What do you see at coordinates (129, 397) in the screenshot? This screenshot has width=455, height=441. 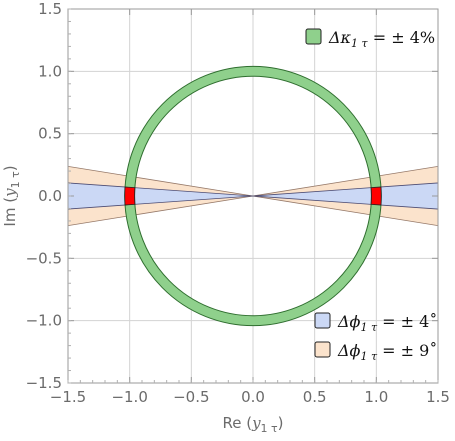 I see `x-tick-label: −1.0` at bounding box center [129, 397].